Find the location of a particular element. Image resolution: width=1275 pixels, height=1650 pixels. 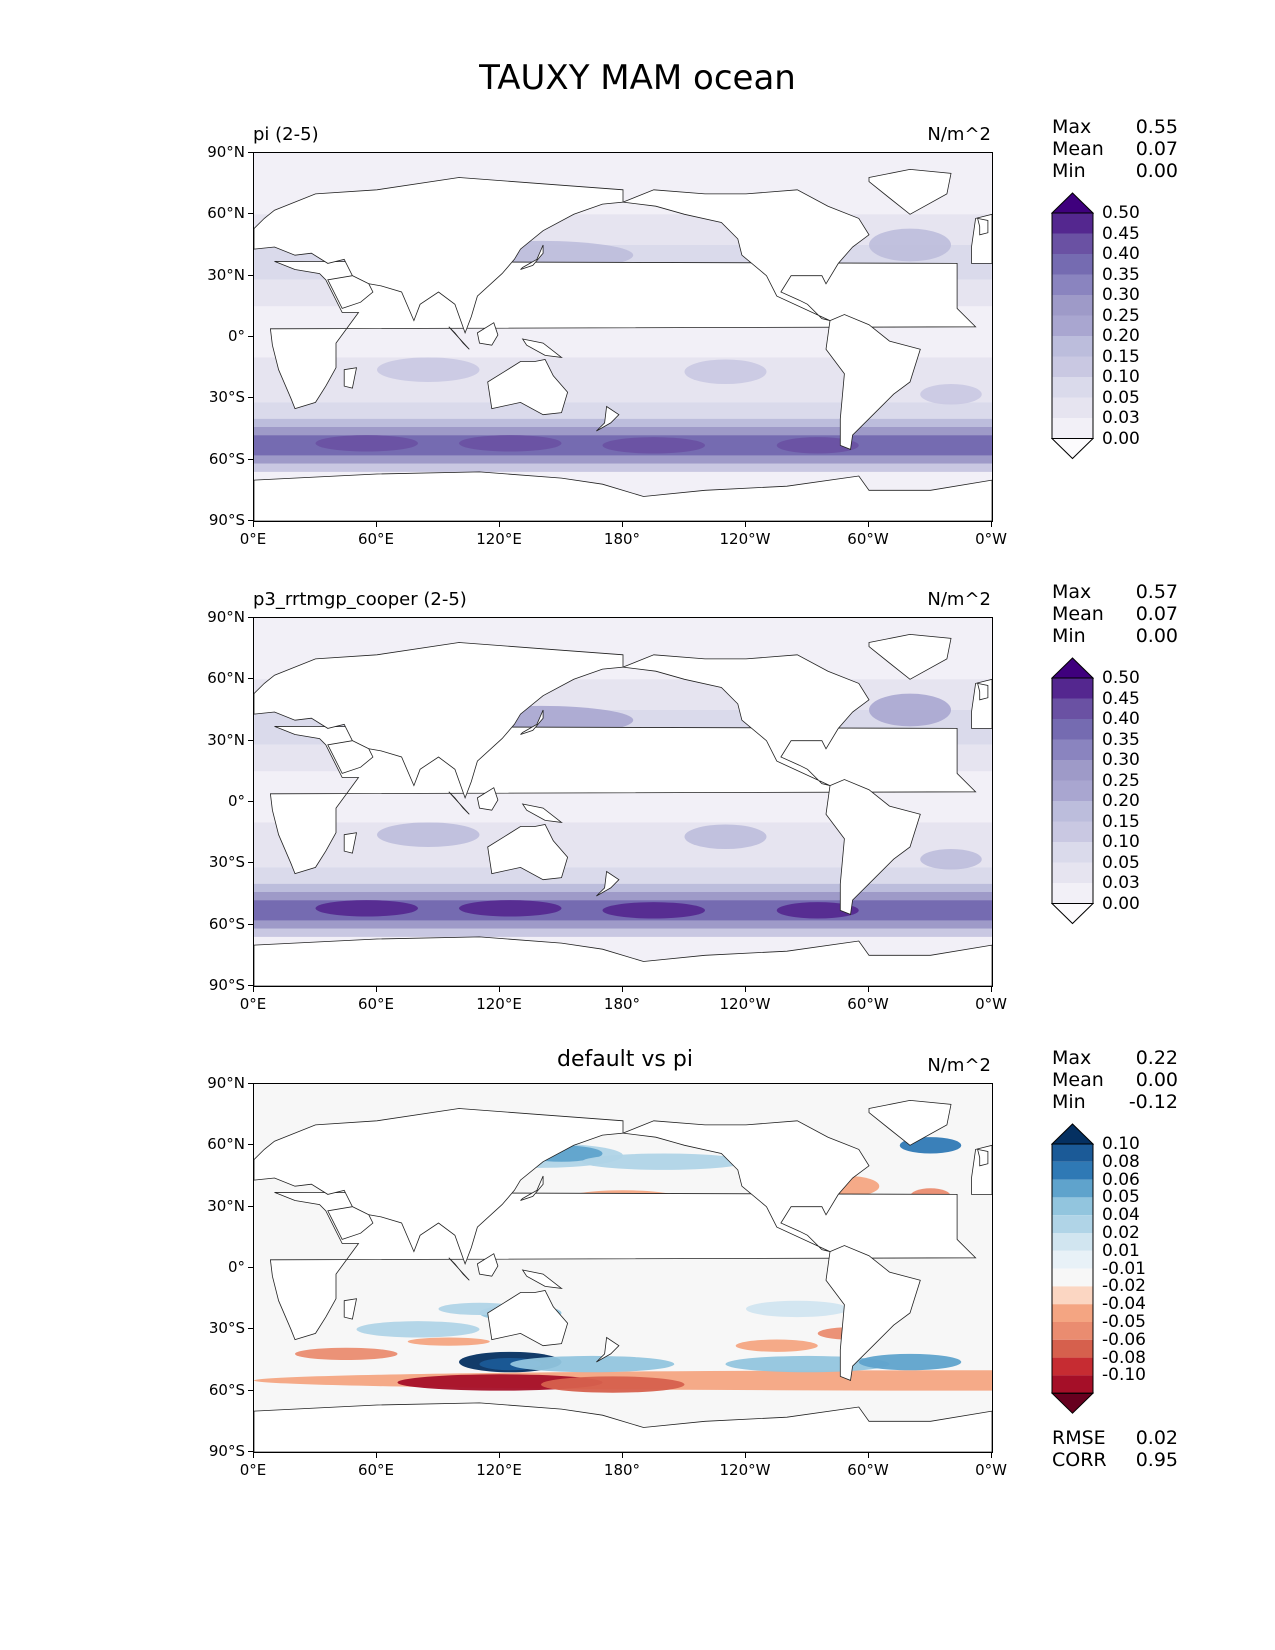

colorbar-tick-label: 0.50 is located at coordinates (1121, 213).